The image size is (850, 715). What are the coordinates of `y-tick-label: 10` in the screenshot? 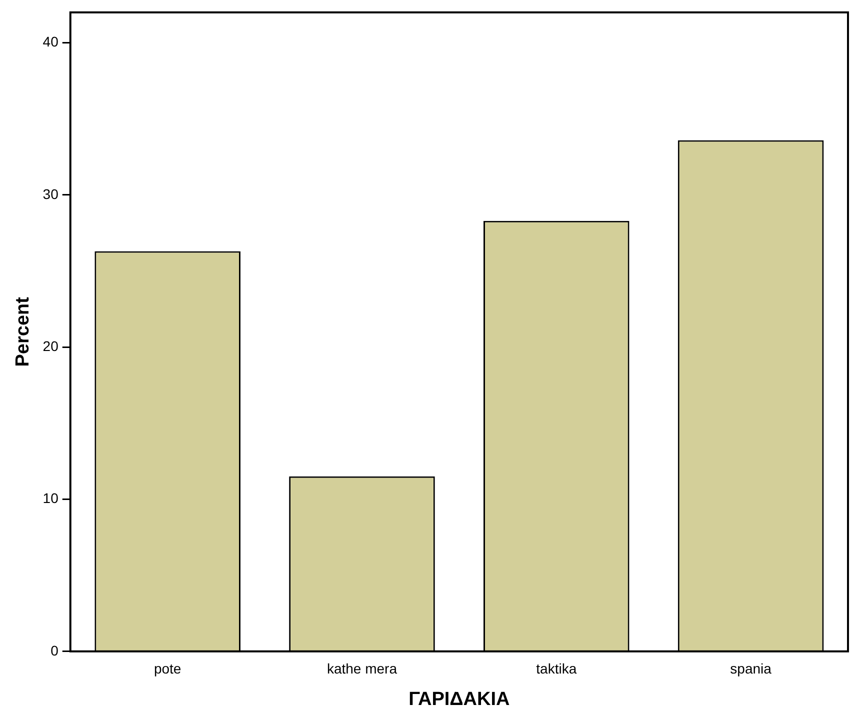 It's located at (50, 498).